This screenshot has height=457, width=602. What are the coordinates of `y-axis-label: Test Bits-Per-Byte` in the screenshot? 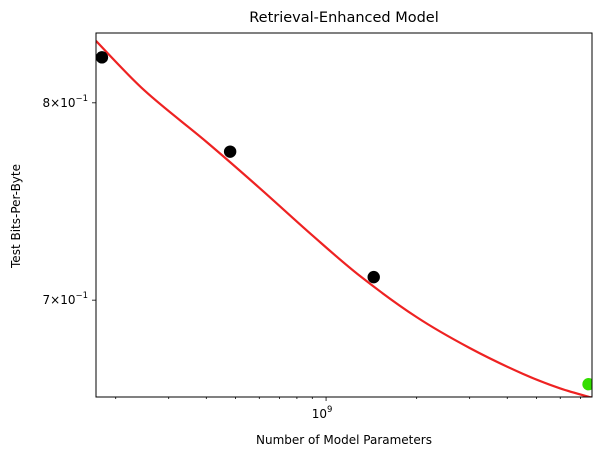 It's located at (16, 216).